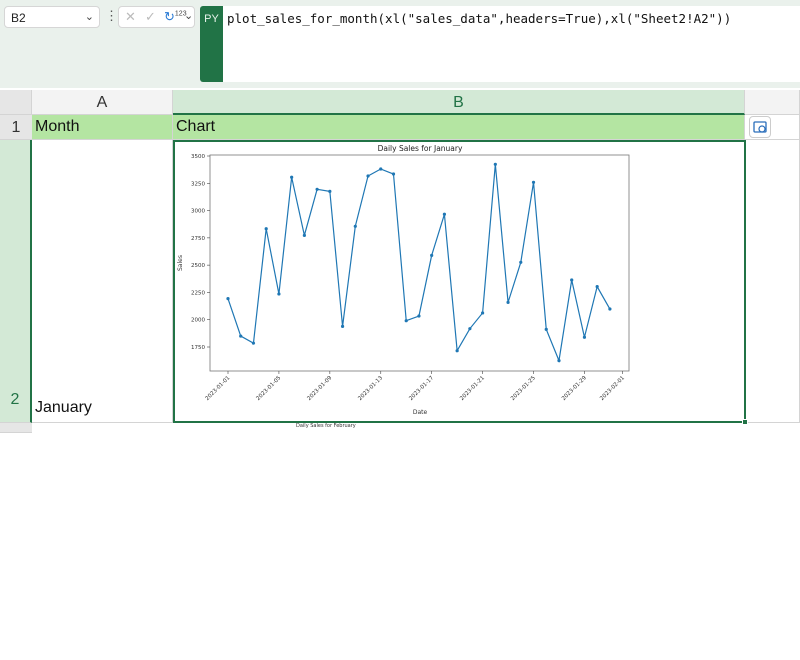  Describe the element at coordinates (111, 15) in the screenshot. I see `more-options-icon: ⋮` at that location.